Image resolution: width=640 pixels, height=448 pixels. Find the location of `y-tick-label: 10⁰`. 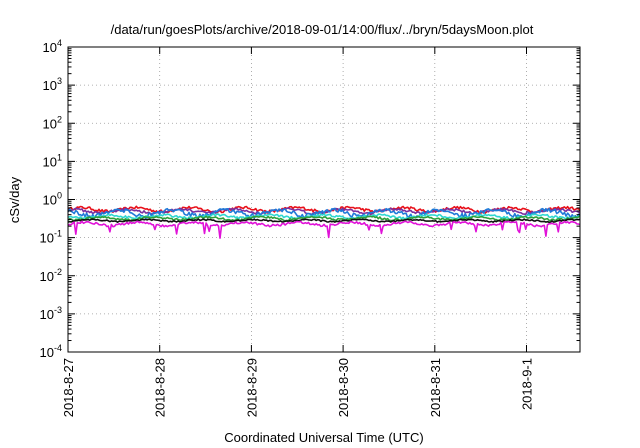

y-tick-label: 10⁰ is located at coordinates (52, 199).